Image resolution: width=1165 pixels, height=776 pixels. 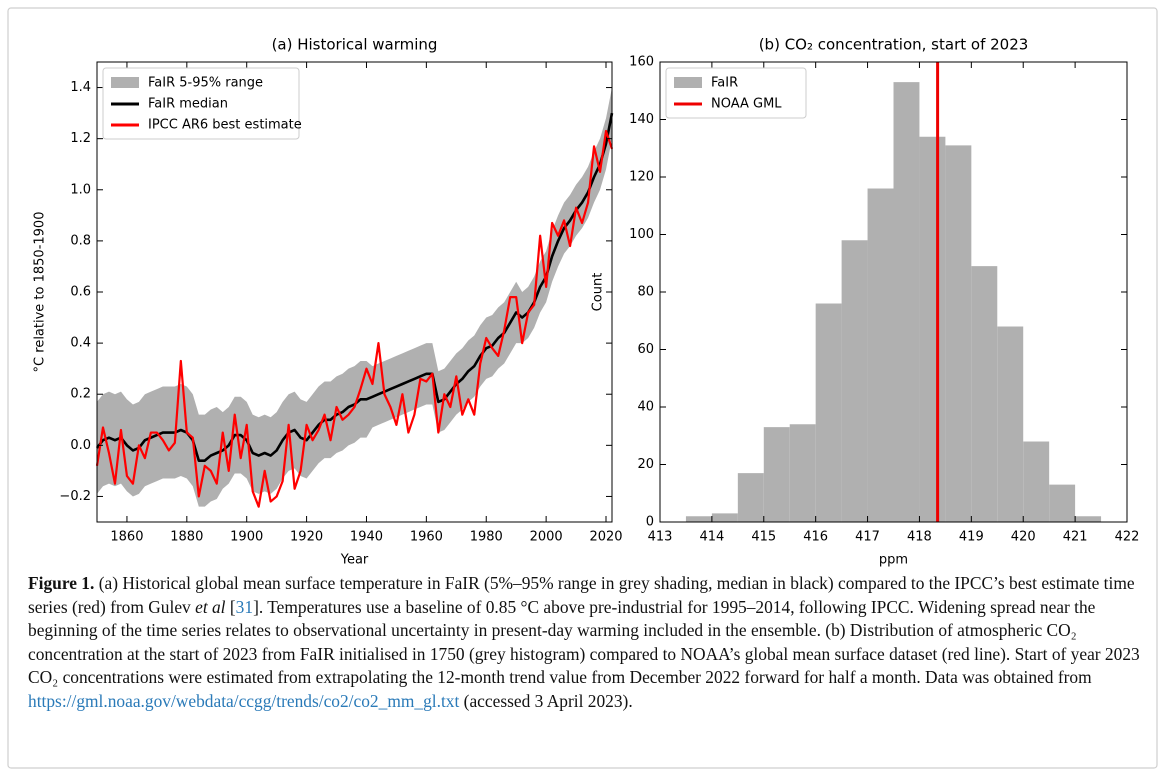 What do you see at coordinates (355, 45) in the screenshot?
I see `chart-title: (a) Historical warming` at bounding box center [355, 45].